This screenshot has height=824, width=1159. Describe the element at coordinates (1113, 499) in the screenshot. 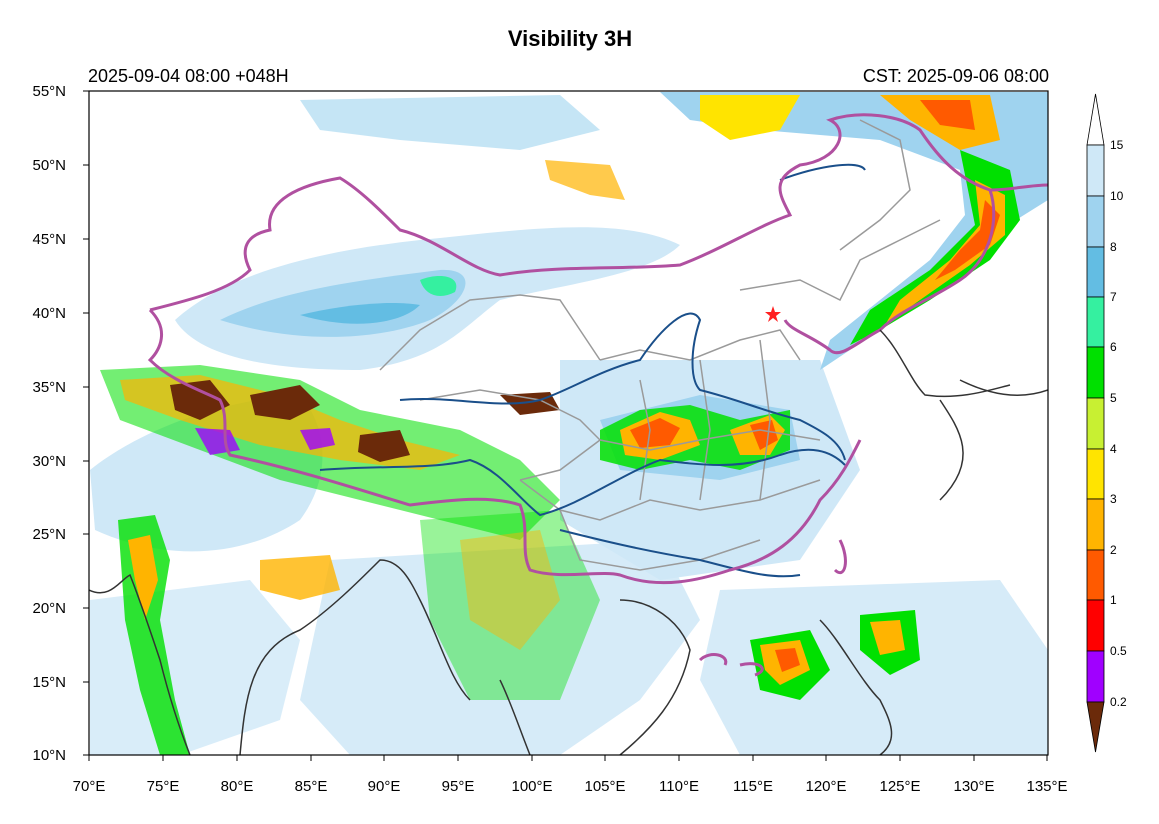

I see `colorbar-label-3: 3` at that location.